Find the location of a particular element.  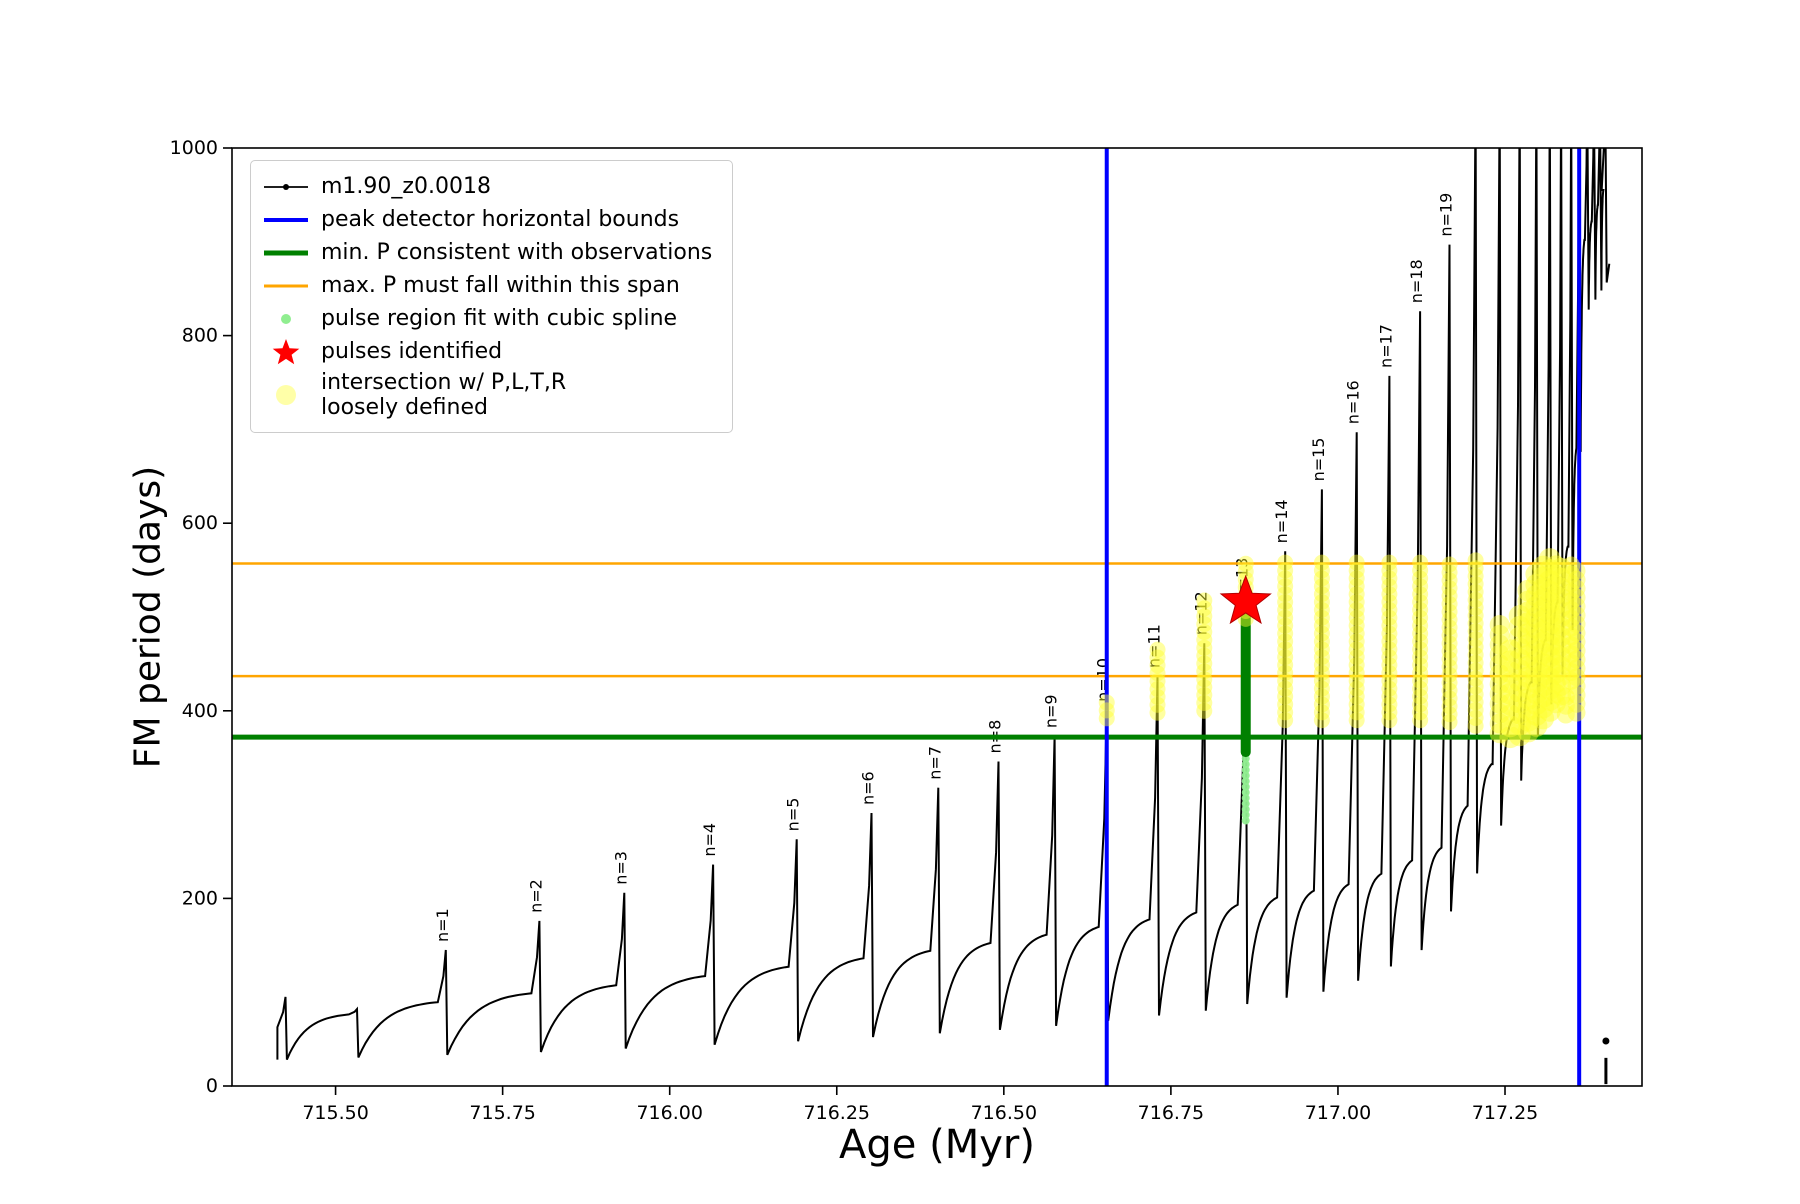

legend-item: m1.90_z0.0018 is located at coordinates (486, 187).